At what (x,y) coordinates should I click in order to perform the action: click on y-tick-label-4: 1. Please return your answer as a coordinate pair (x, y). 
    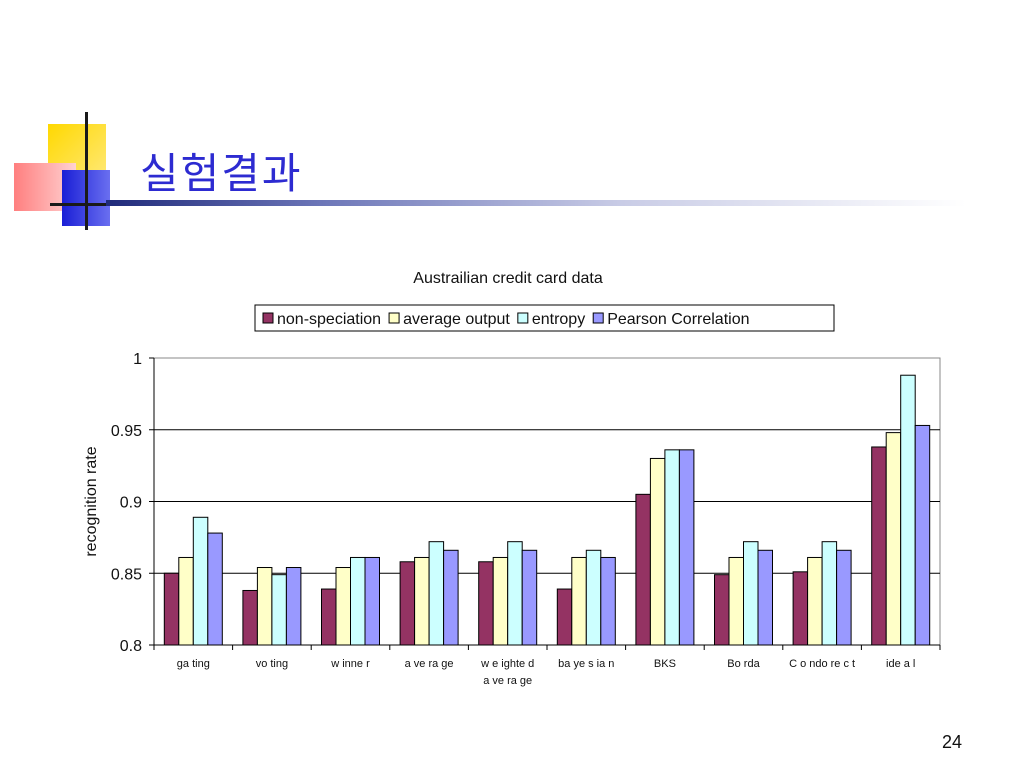
    Looking at the image, I should click on (137, 359).